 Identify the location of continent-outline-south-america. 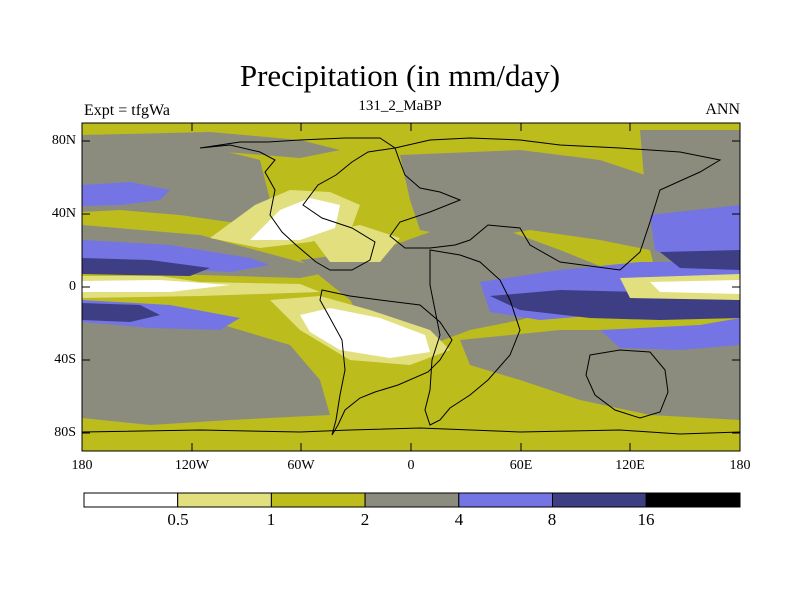
(386, 362).